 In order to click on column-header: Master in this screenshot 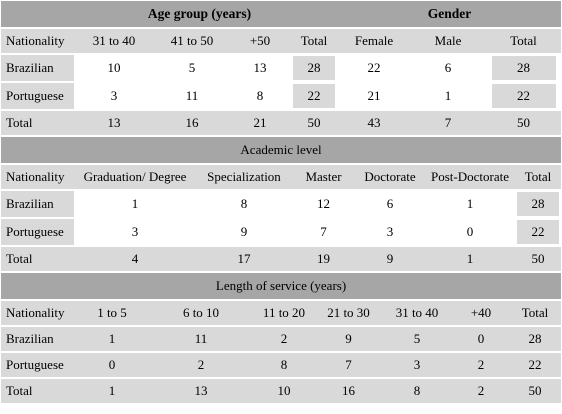, I will do `click(323, 178)`.